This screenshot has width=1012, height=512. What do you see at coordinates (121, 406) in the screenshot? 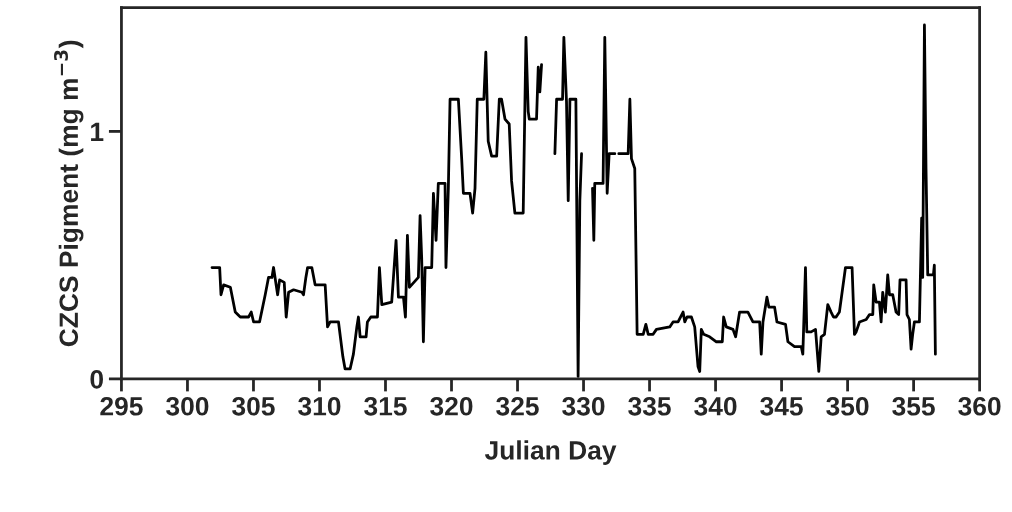
I see `x-tick-label: 295` at bounding box center [121, 406].